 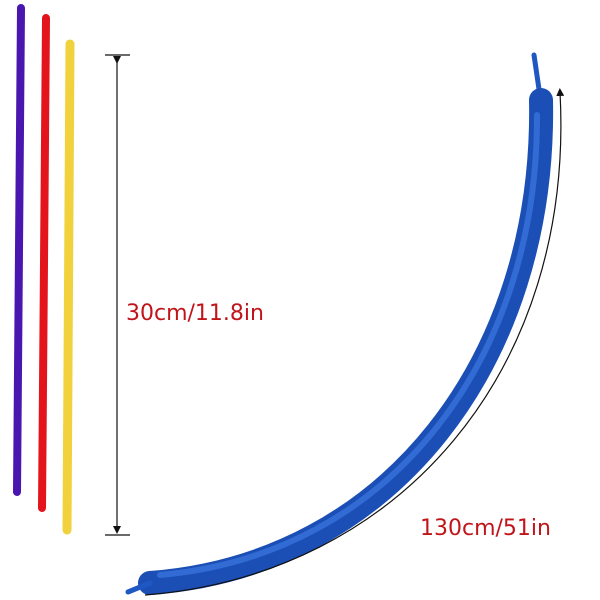 I want to click on red-balloon, so click(x=44, y=263).